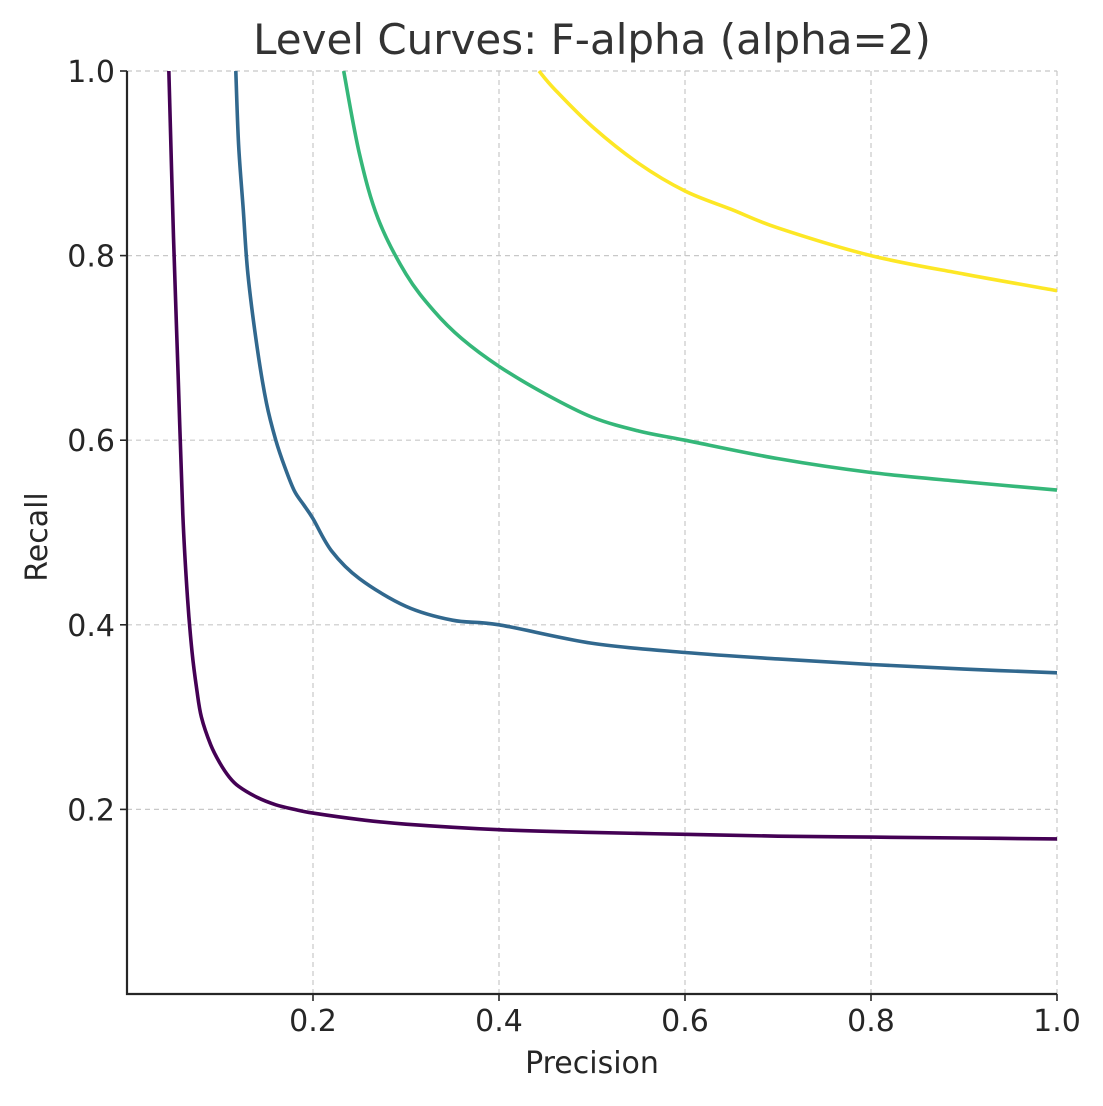  Describe the element at coordinates (91, 257) in the screenshot. I see `y-tick-label: 0.8` at that location.